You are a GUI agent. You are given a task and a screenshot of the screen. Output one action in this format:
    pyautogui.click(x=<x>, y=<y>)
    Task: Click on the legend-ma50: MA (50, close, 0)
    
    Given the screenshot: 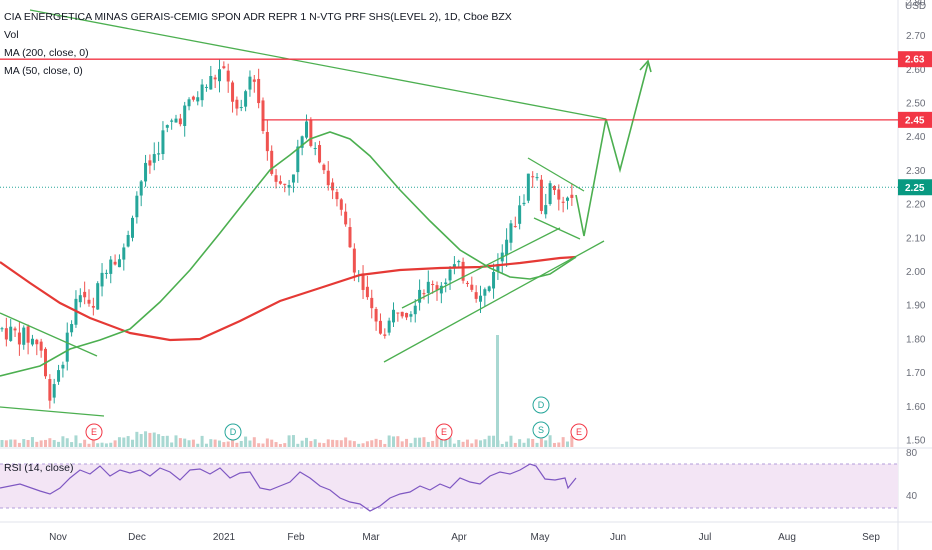 What is the action you would take?
    pyautogui.click(x=43, y=71)
    